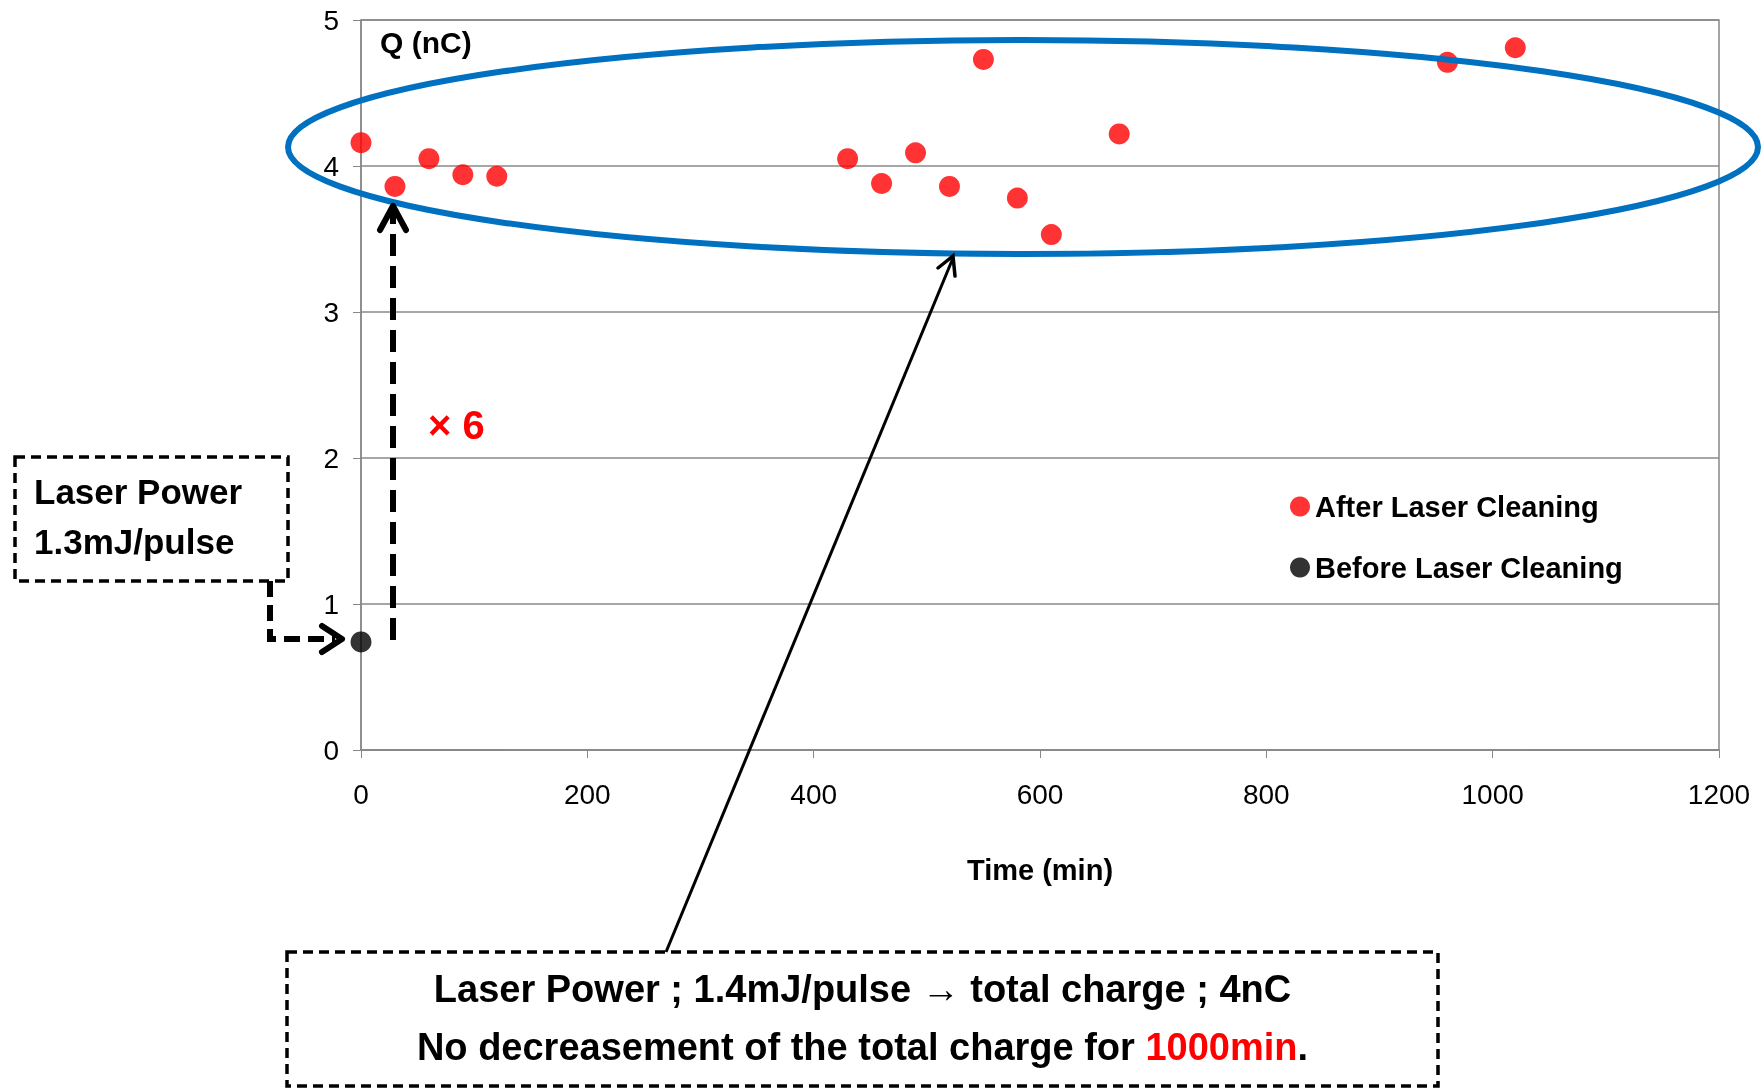 Image resolution: width=1762 pixels, height=1090 pixels. What do you see at coordinates (331, 20) in the screenshot?
I see `y-tick-label: 5` at bounding box center [331, 20].